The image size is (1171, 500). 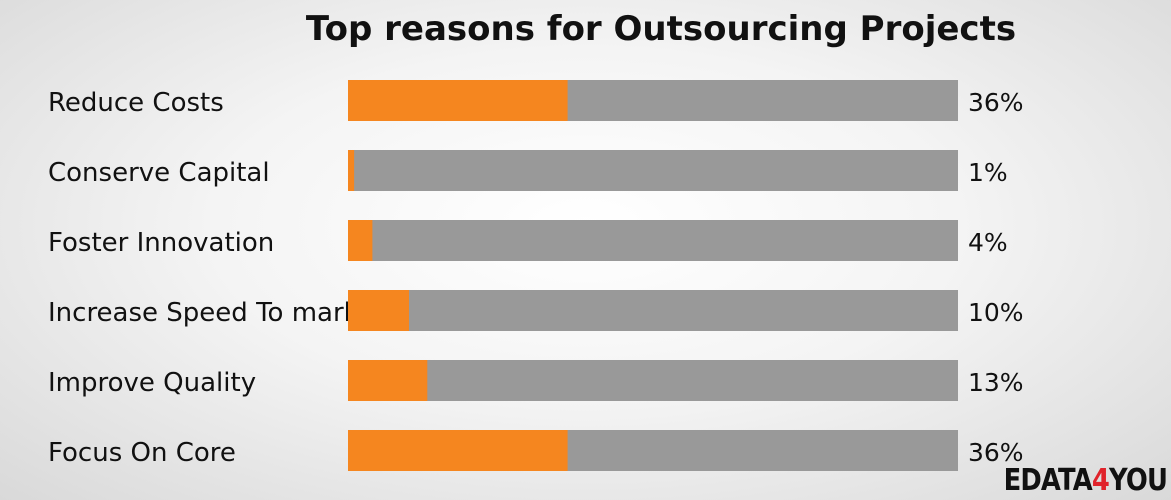 I want to click on chart-title: Top reasons for Outsourcing Projects, so click(x=661, y=29).